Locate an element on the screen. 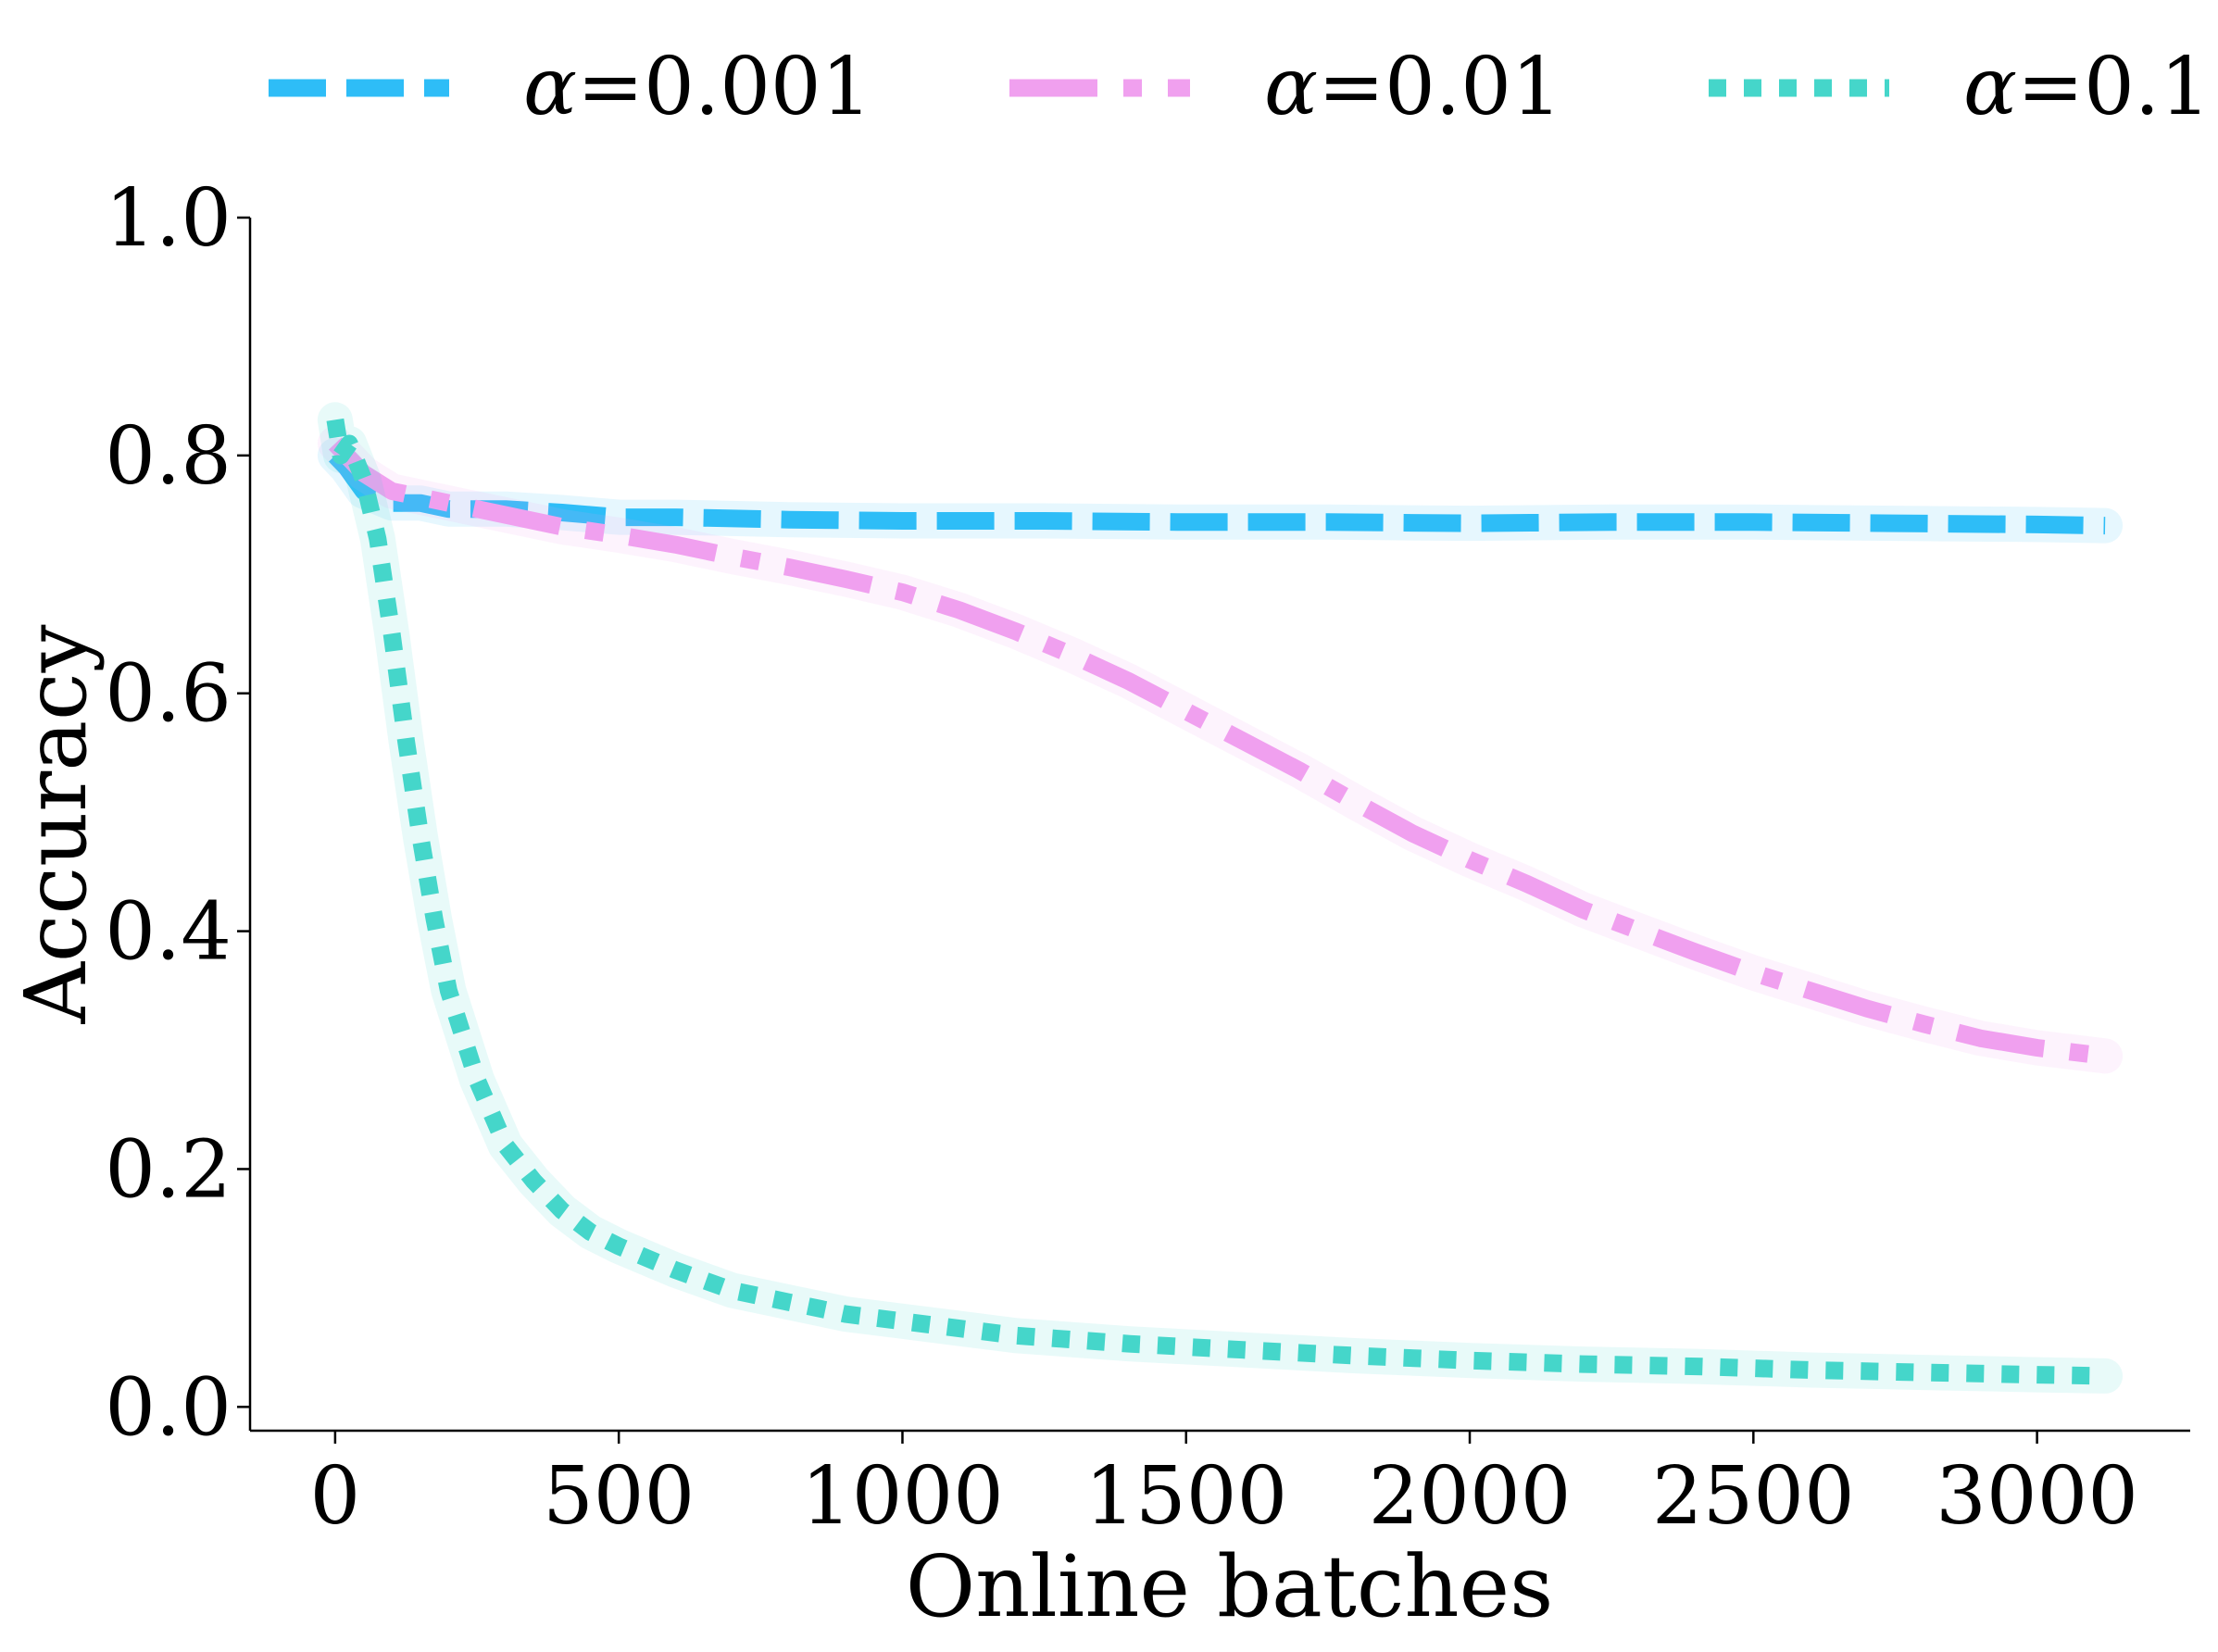 The height and width of the screenshot is (1652, 2218). x-tick-label: 2500 is located at coordinates (1754, 1496).